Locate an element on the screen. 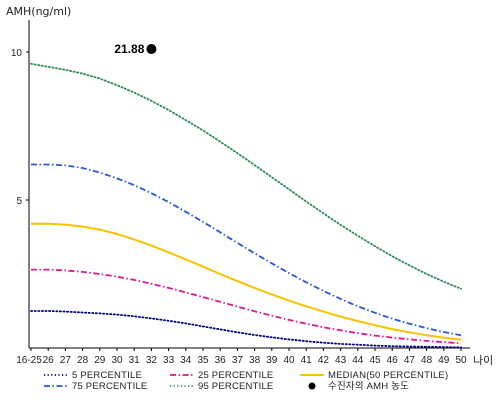  legend-label-0: 5 PERCENTILE is located at coordinates (107, 375).